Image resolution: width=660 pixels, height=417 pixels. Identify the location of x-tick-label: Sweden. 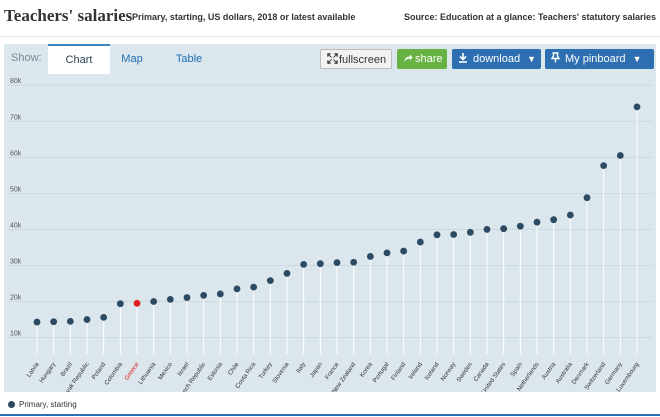
(464, 372).